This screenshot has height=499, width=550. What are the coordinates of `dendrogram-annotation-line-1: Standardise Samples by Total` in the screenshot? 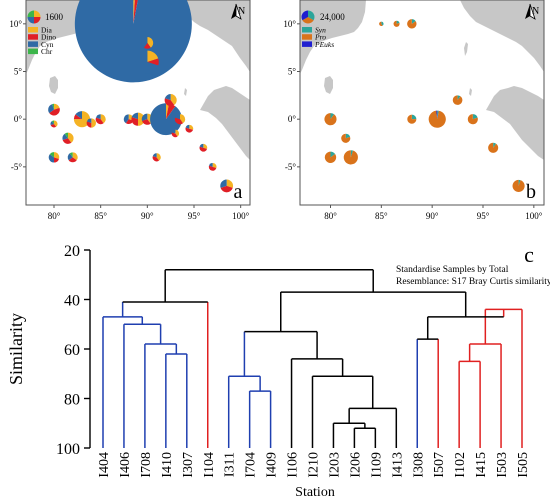 It's located at (452, 270).